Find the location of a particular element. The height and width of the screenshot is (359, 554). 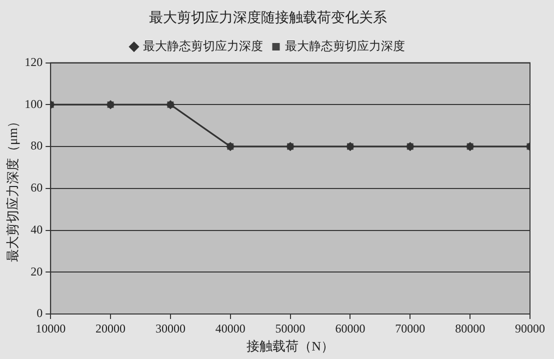

y-axis-title: 最大剪切应力深度（μm） is located at coordinates (12, 188).